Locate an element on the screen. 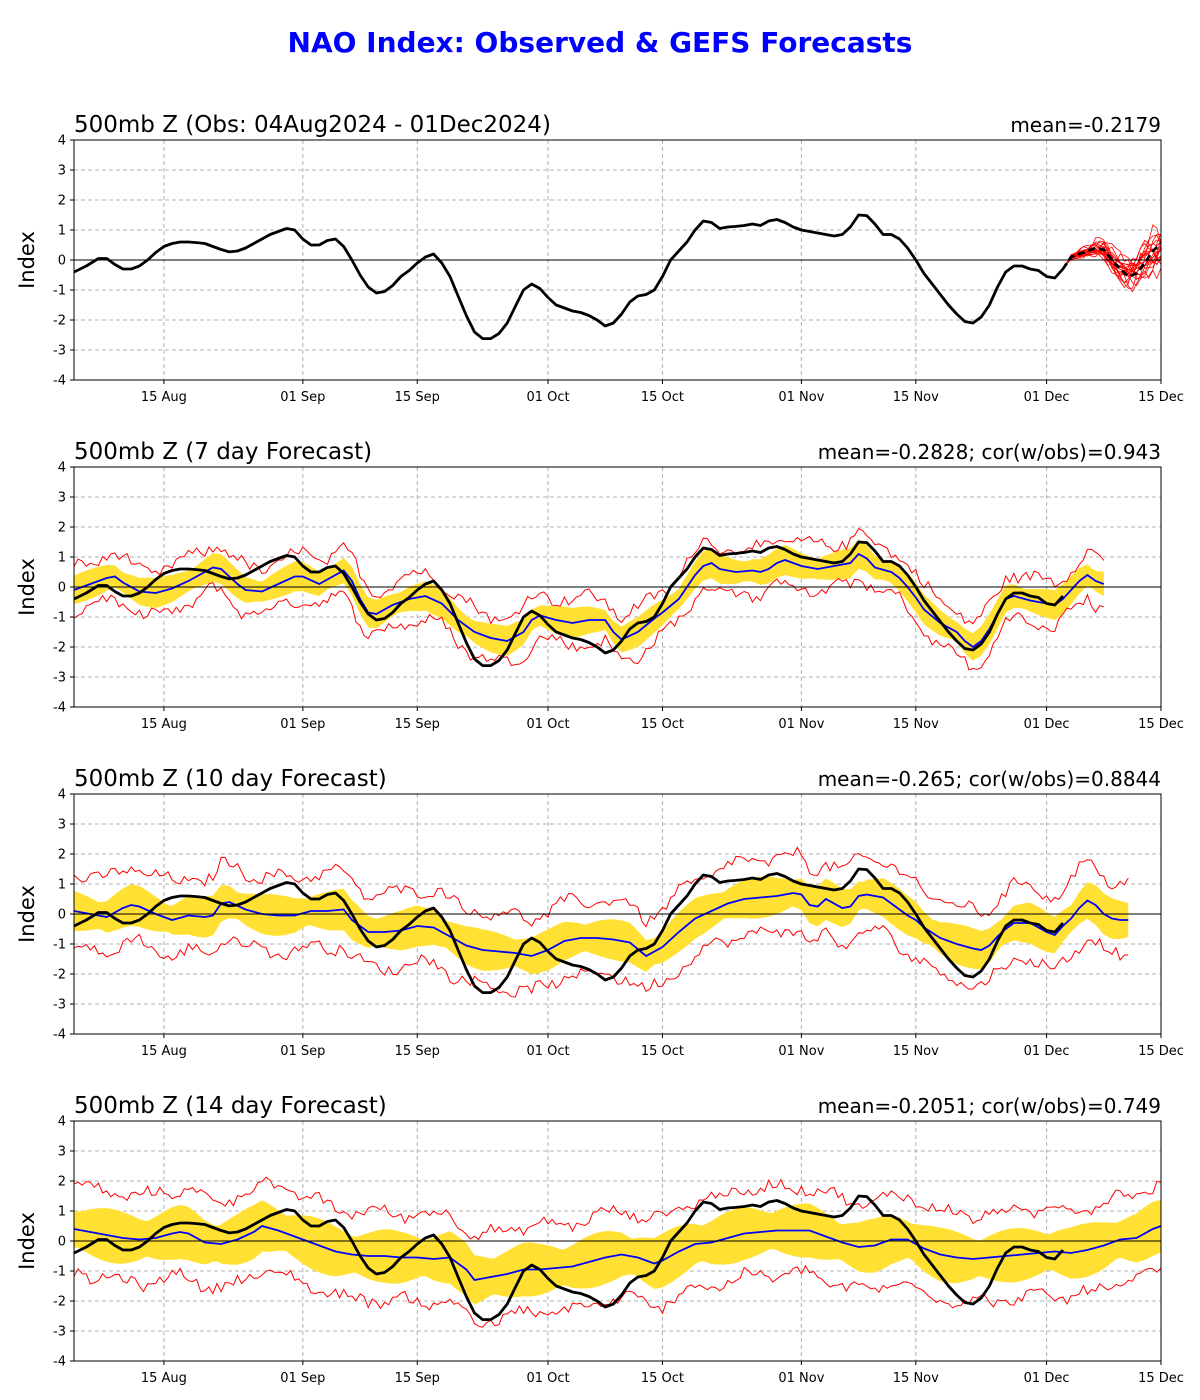 This screenshot has width=1200, height=1400. panel-stat: mean=-0.265; cor(w/obs)=0.8844 is located at coordinates (989, 779).